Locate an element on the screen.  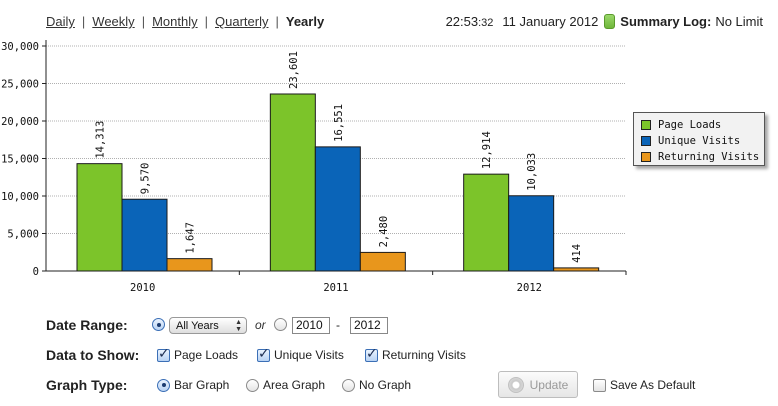
legend-item-returning-visits: Returning Visits is located at coordinates (702, 157).